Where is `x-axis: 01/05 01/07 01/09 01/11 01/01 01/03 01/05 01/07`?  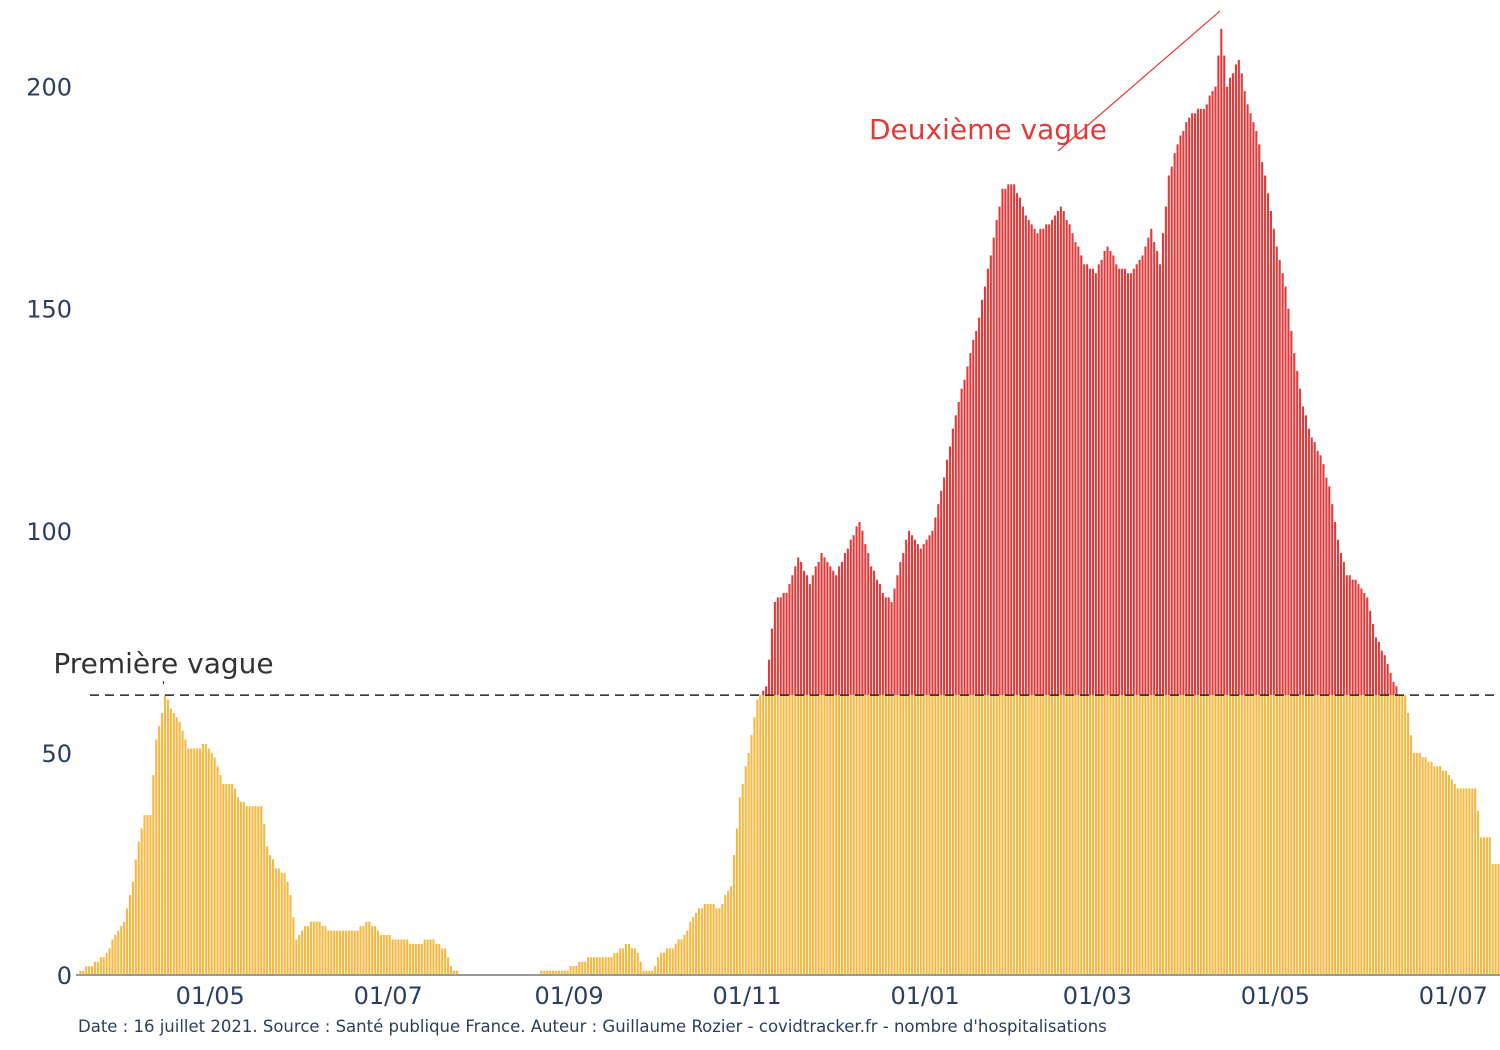 x-axis: 01/05 01/07 01/09 01/11 01/01 01/03 01/05 01/07 is located at coordinates (832, 996).